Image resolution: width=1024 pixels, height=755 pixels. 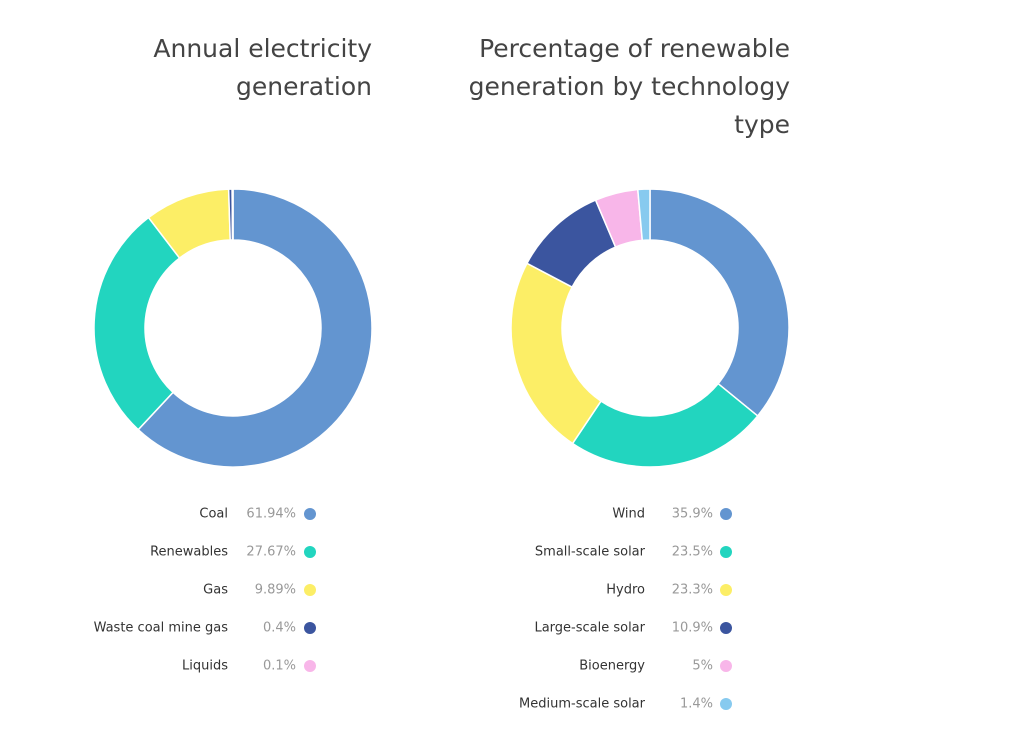 I want to click on legend-value: 9.89%, so click(x=275, y=590).